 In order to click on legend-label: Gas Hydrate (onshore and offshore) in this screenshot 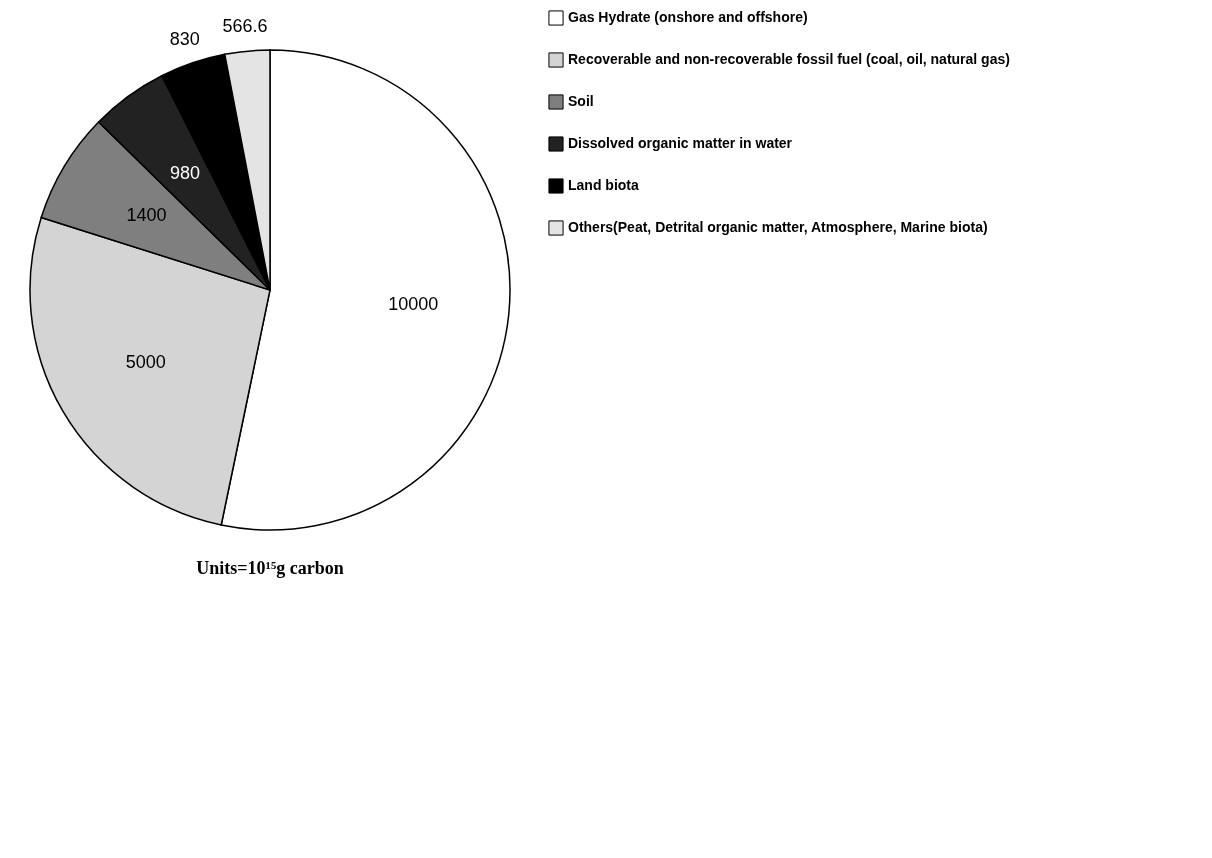, I will do `click(688, 17)`.